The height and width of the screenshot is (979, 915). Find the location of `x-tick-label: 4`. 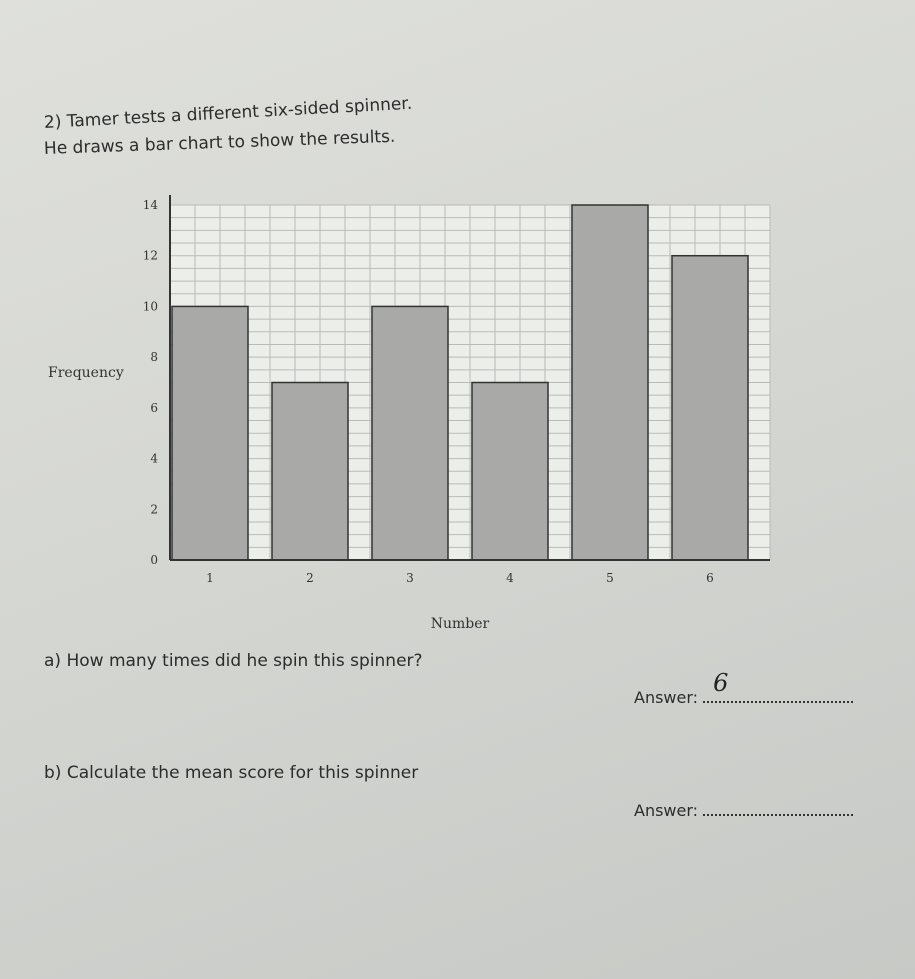

x-tick-label: 4 is located at coordinates (510, 578).